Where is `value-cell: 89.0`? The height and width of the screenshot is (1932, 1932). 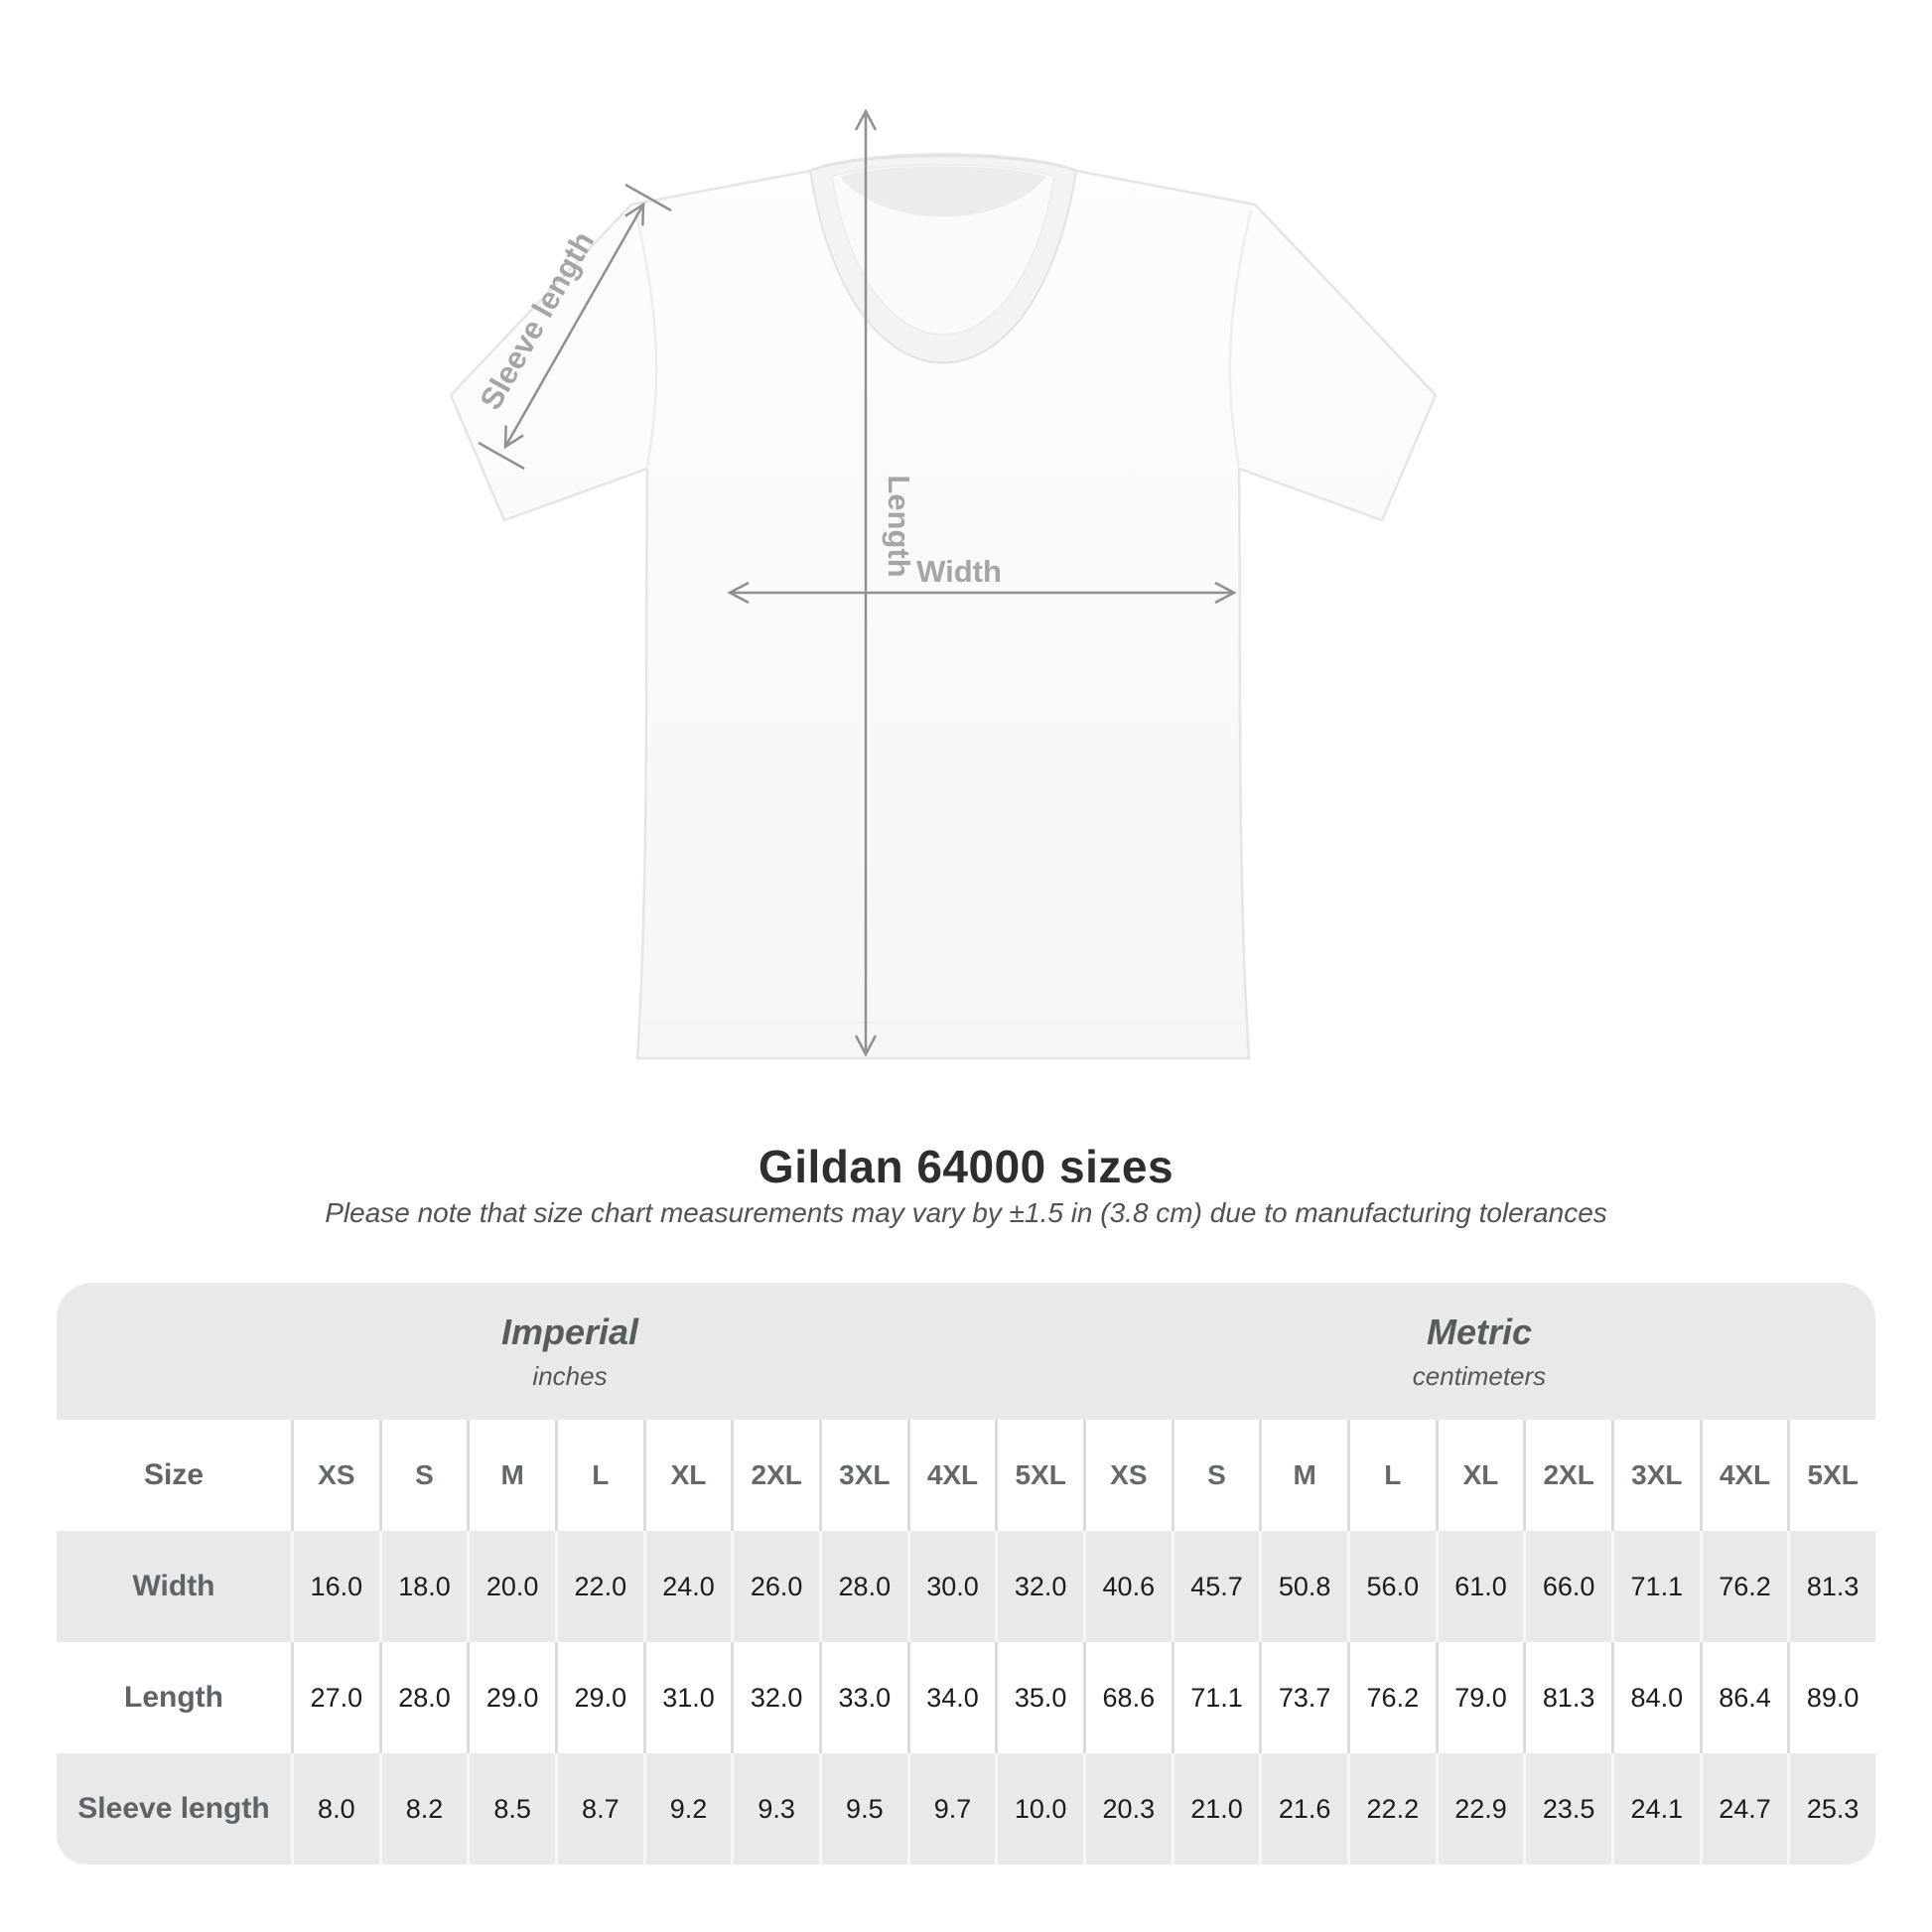
value-cell: 89.0 is located at coordinates (1831, 1698).